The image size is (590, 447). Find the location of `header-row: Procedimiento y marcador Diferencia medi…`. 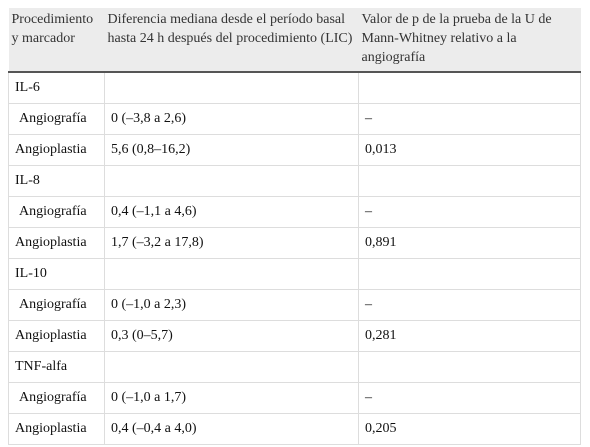

header-row: Procedimiento y marcador Diferencia medi… is located at coordinates (294, 40).